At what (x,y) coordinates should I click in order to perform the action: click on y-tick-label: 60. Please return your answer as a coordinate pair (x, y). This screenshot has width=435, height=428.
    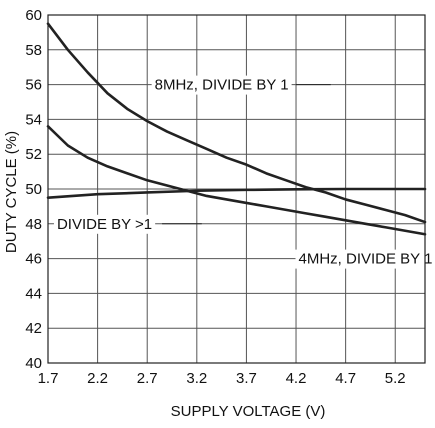
    Looking at the image, I should click on (33, 15).